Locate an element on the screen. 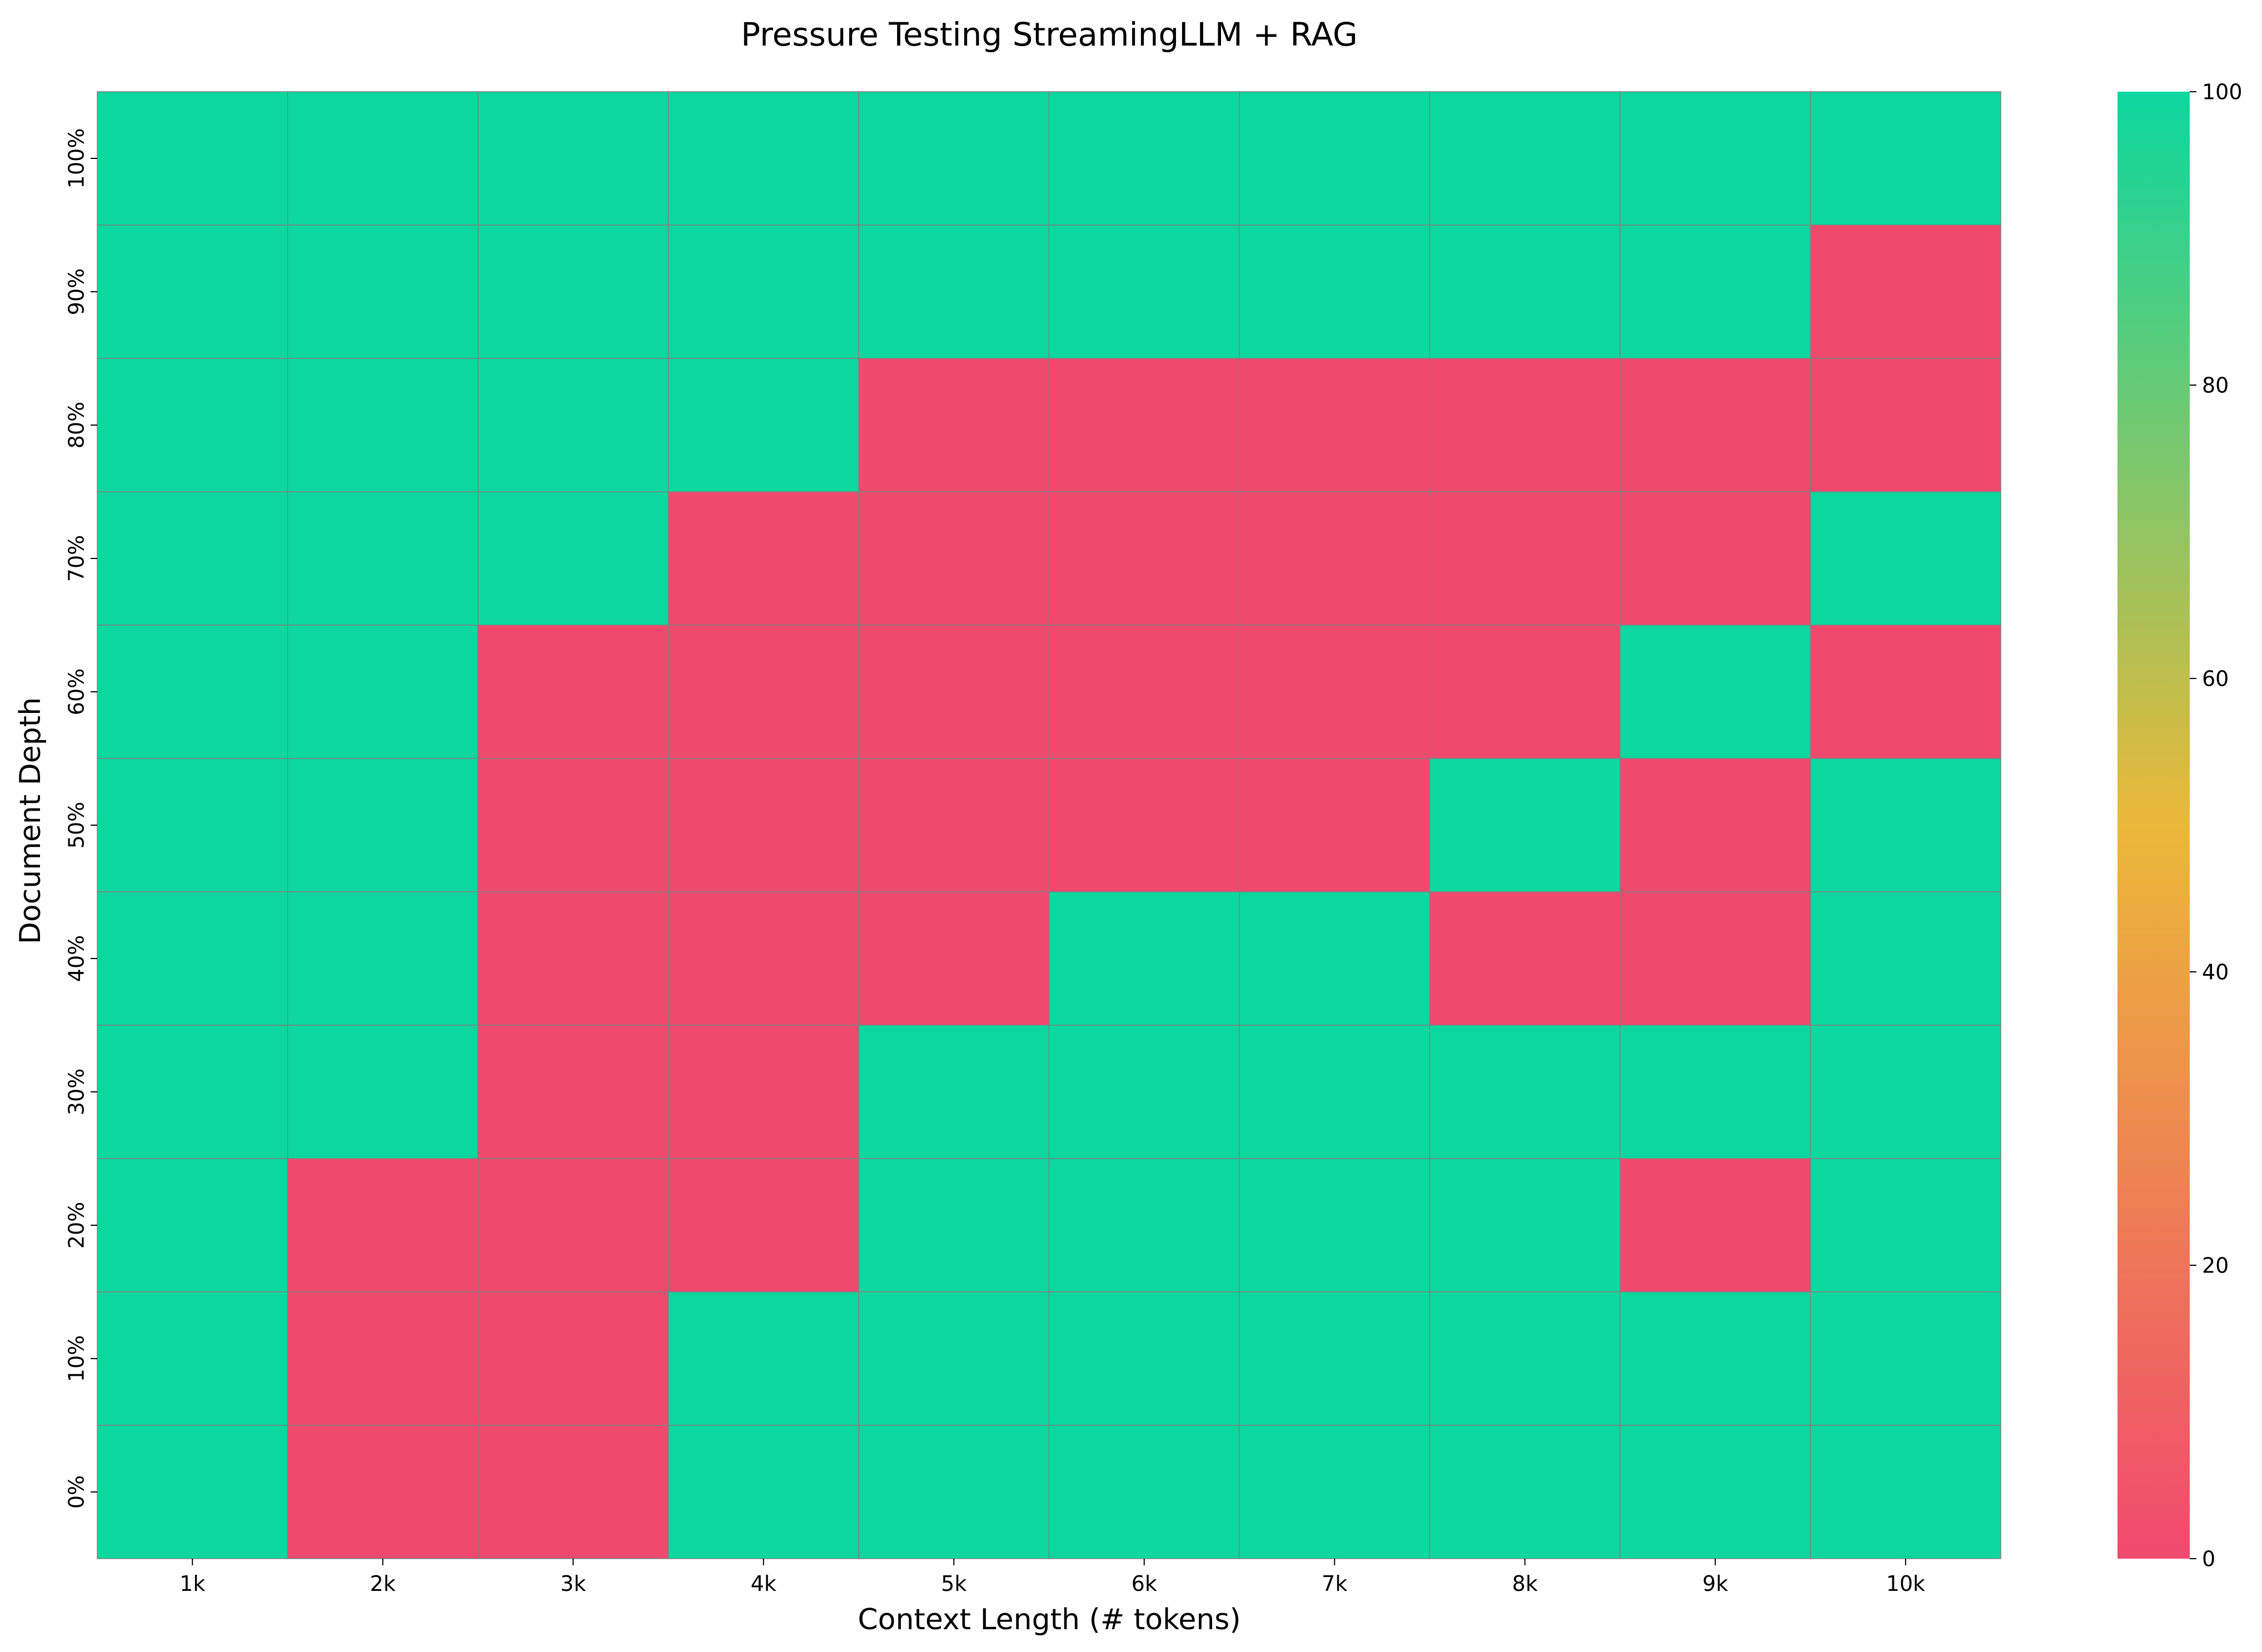 Image resolution: width=2262 pixels, height=1652 pixels. heatmap-cell-30%-7k is located at coordinates (1335, 1092).